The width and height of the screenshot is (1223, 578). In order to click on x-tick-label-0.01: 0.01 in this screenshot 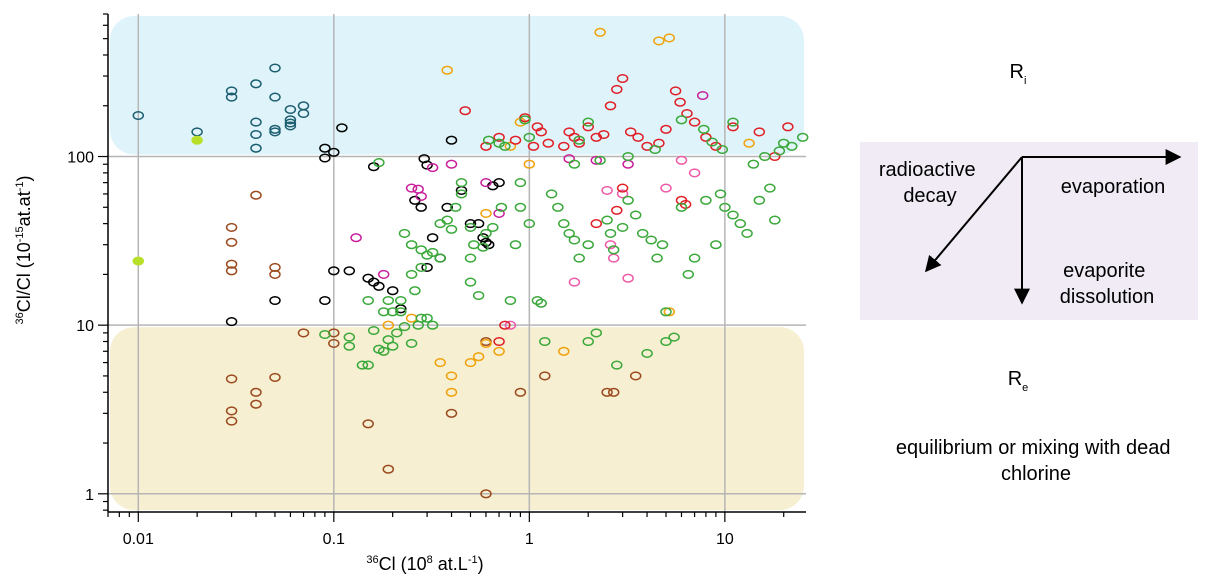, I will do `click(138, 539)`.